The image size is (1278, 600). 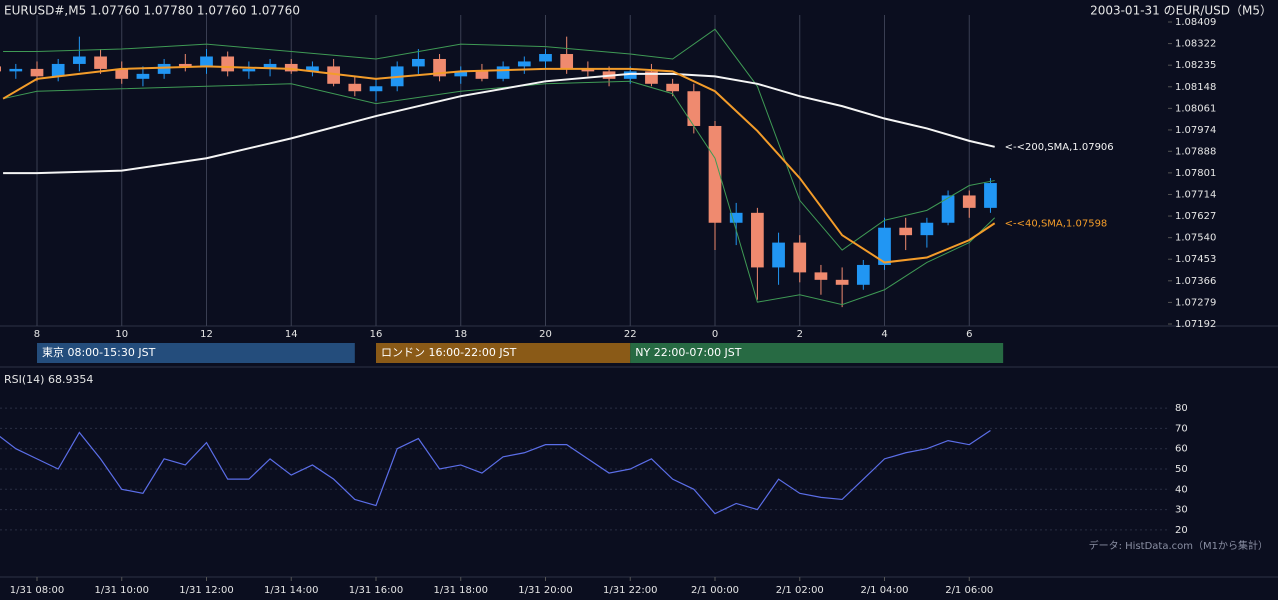 What do you see at coordinates (1181, 408) in the screenshot?
I see `y-tick-label: 80` at bounding box center [1181, 408].